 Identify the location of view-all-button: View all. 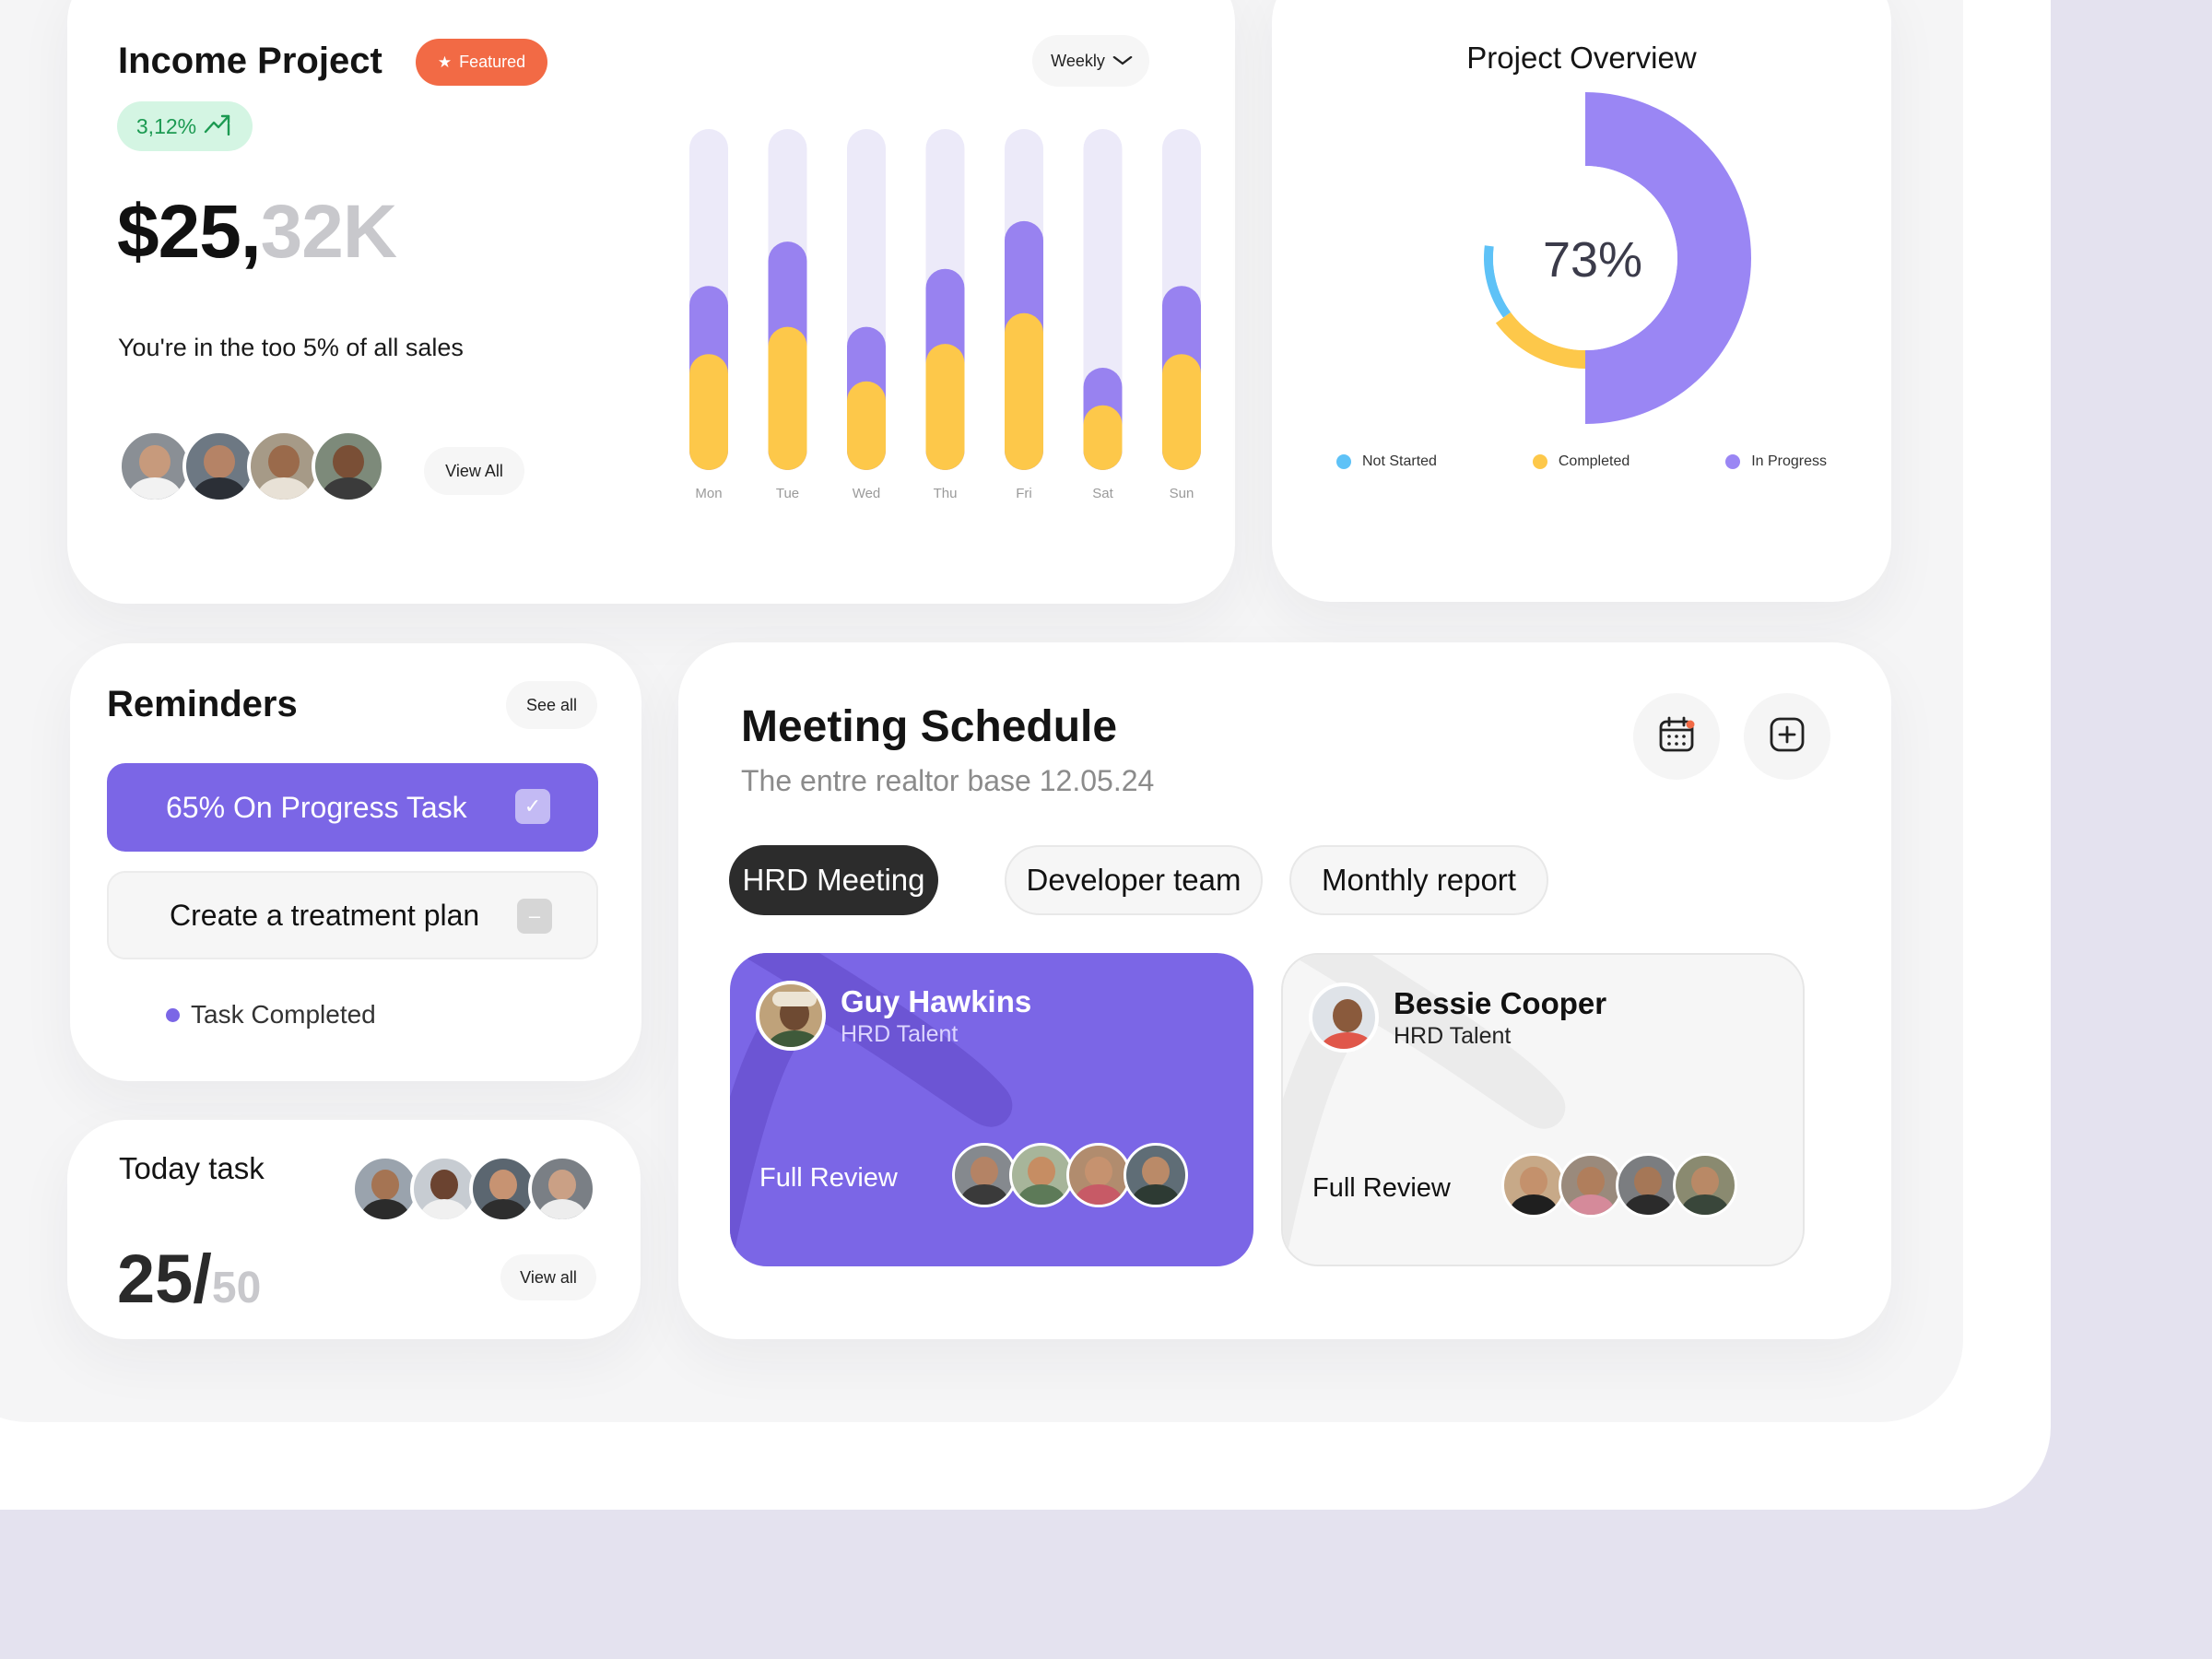
(548, 1277).